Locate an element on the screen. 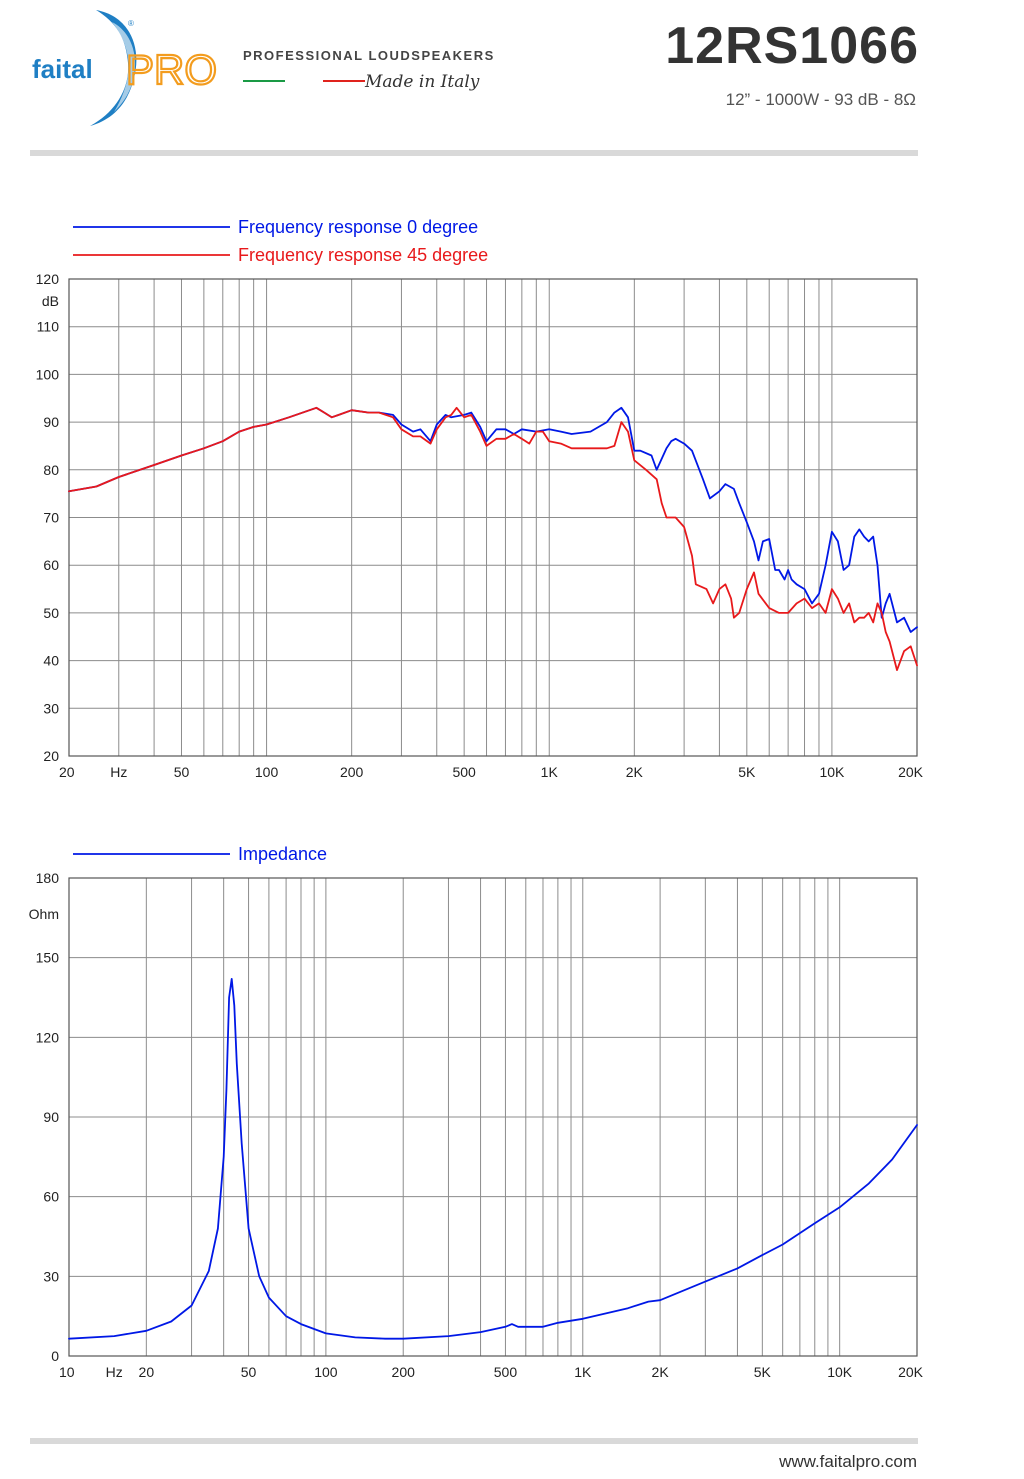 This screenshot has width=1024, height=1479. y-axis-unit-label: dB is located at coordinates (50, 301).